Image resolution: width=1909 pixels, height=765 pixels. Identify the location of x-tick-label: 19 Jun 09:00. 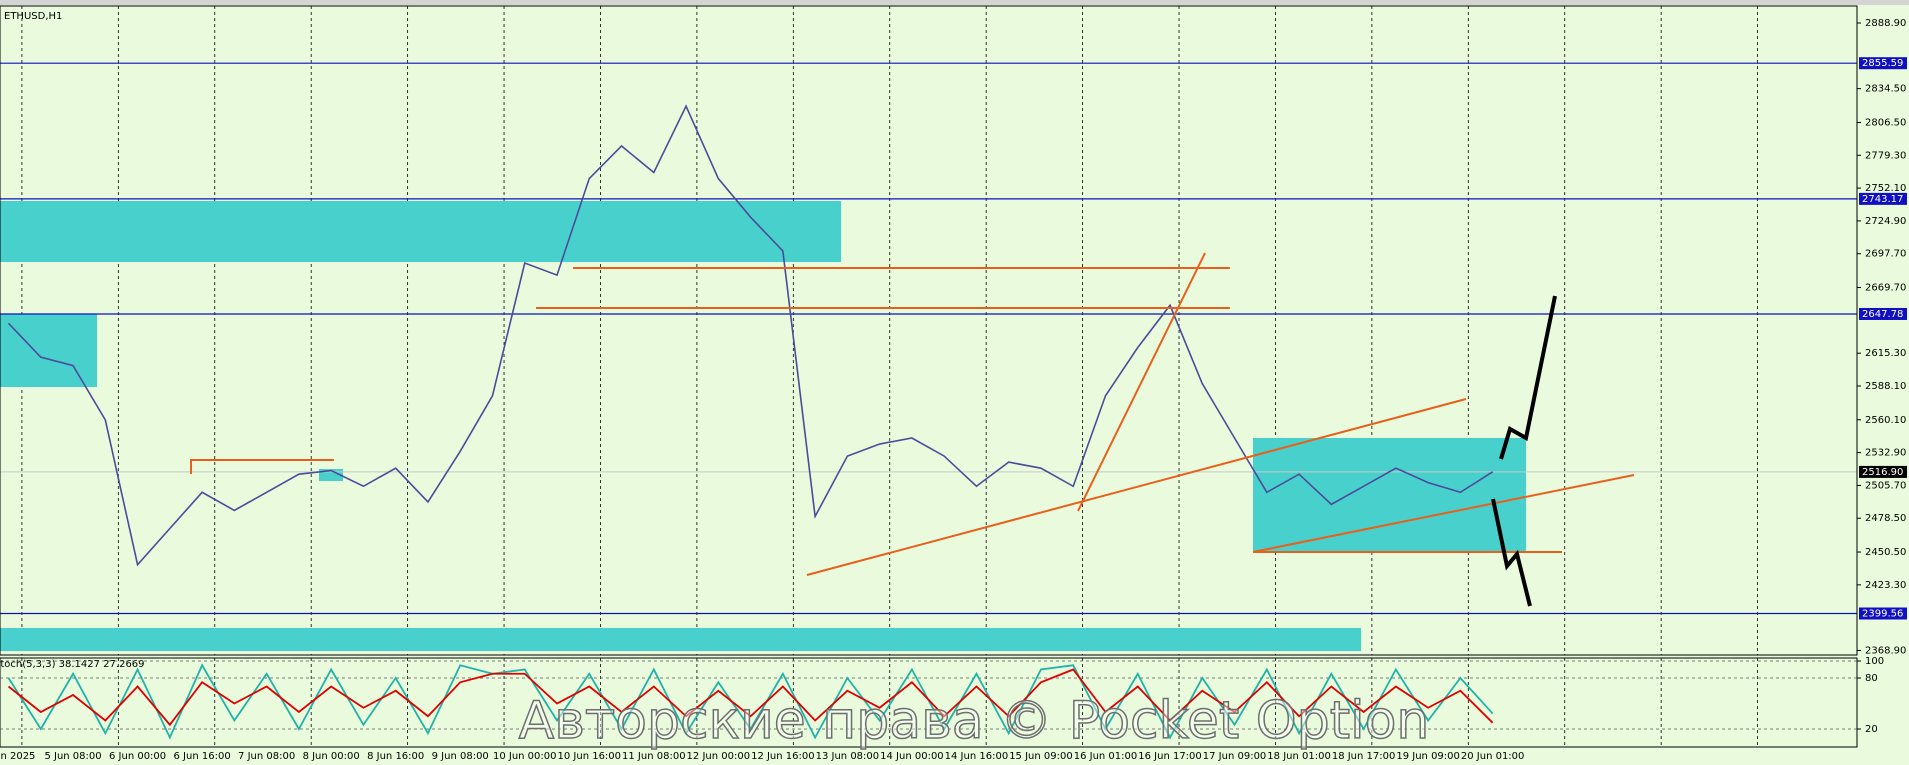
(1428, 756).